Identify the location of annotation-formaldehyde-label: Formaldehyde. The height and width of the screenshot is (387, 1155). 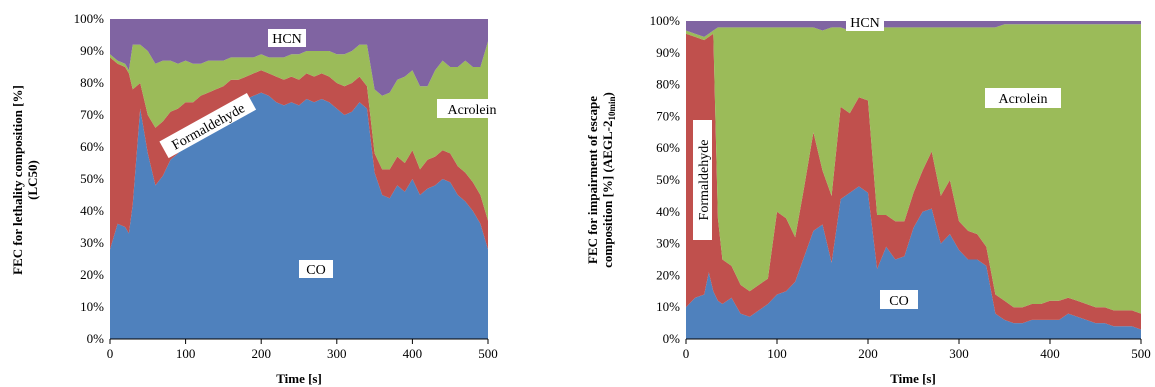
(704, 180).